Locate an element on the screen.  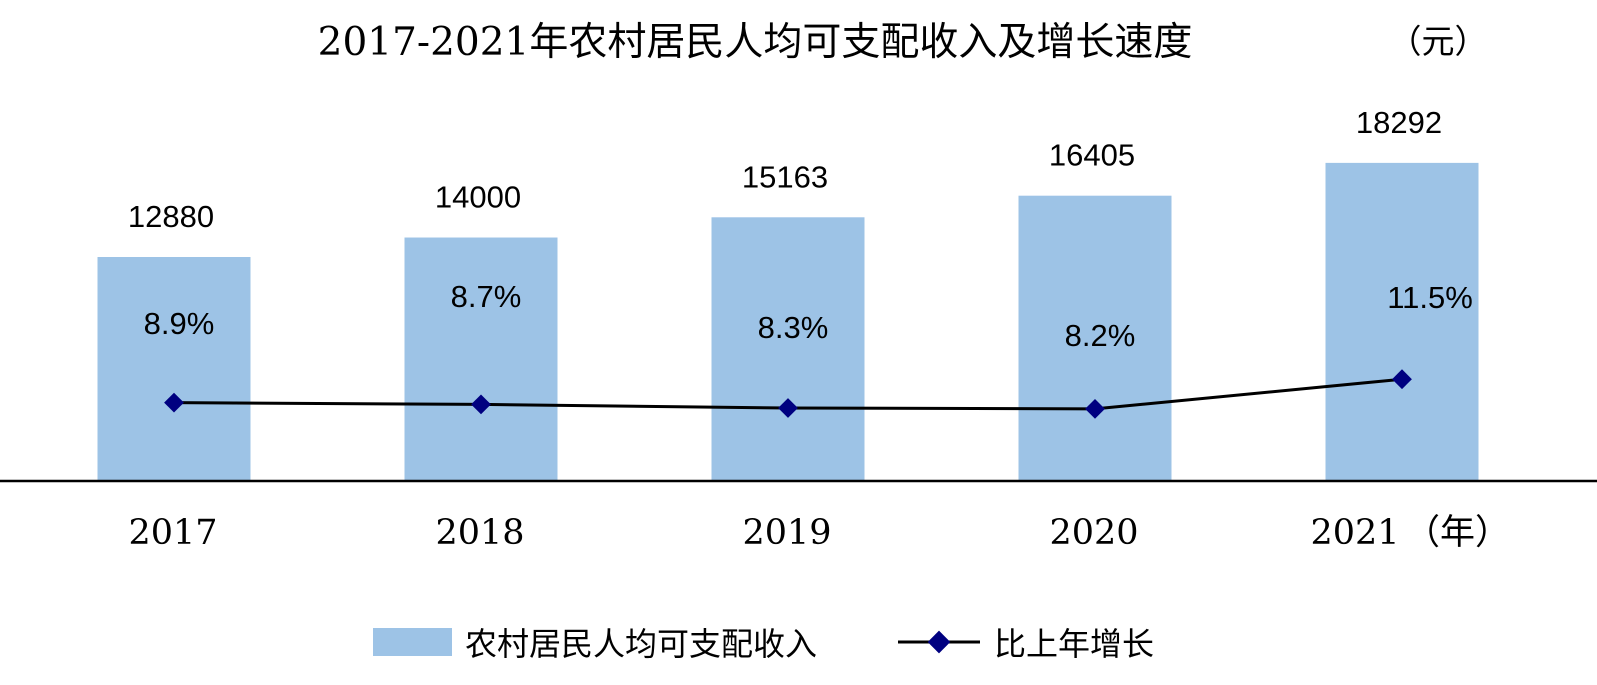
growth-value-labels: 8.9% 8.7% 8.3% 8.2% 11.5% is located at coordinates (808, 316).